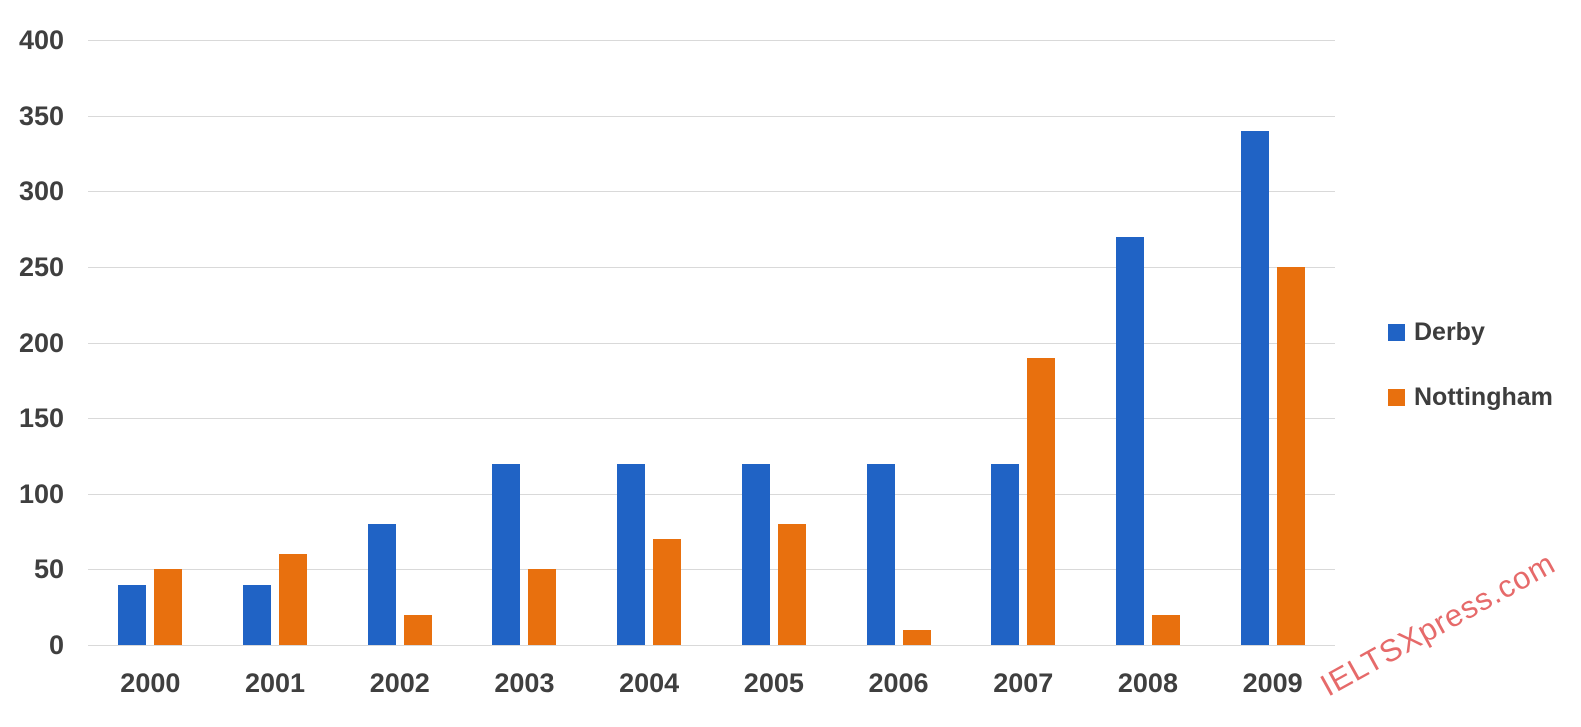  What do you see at coordinates (880, 554) in the screenshot?
I see `bar-derby-2006` at bounding box center [880, 554].